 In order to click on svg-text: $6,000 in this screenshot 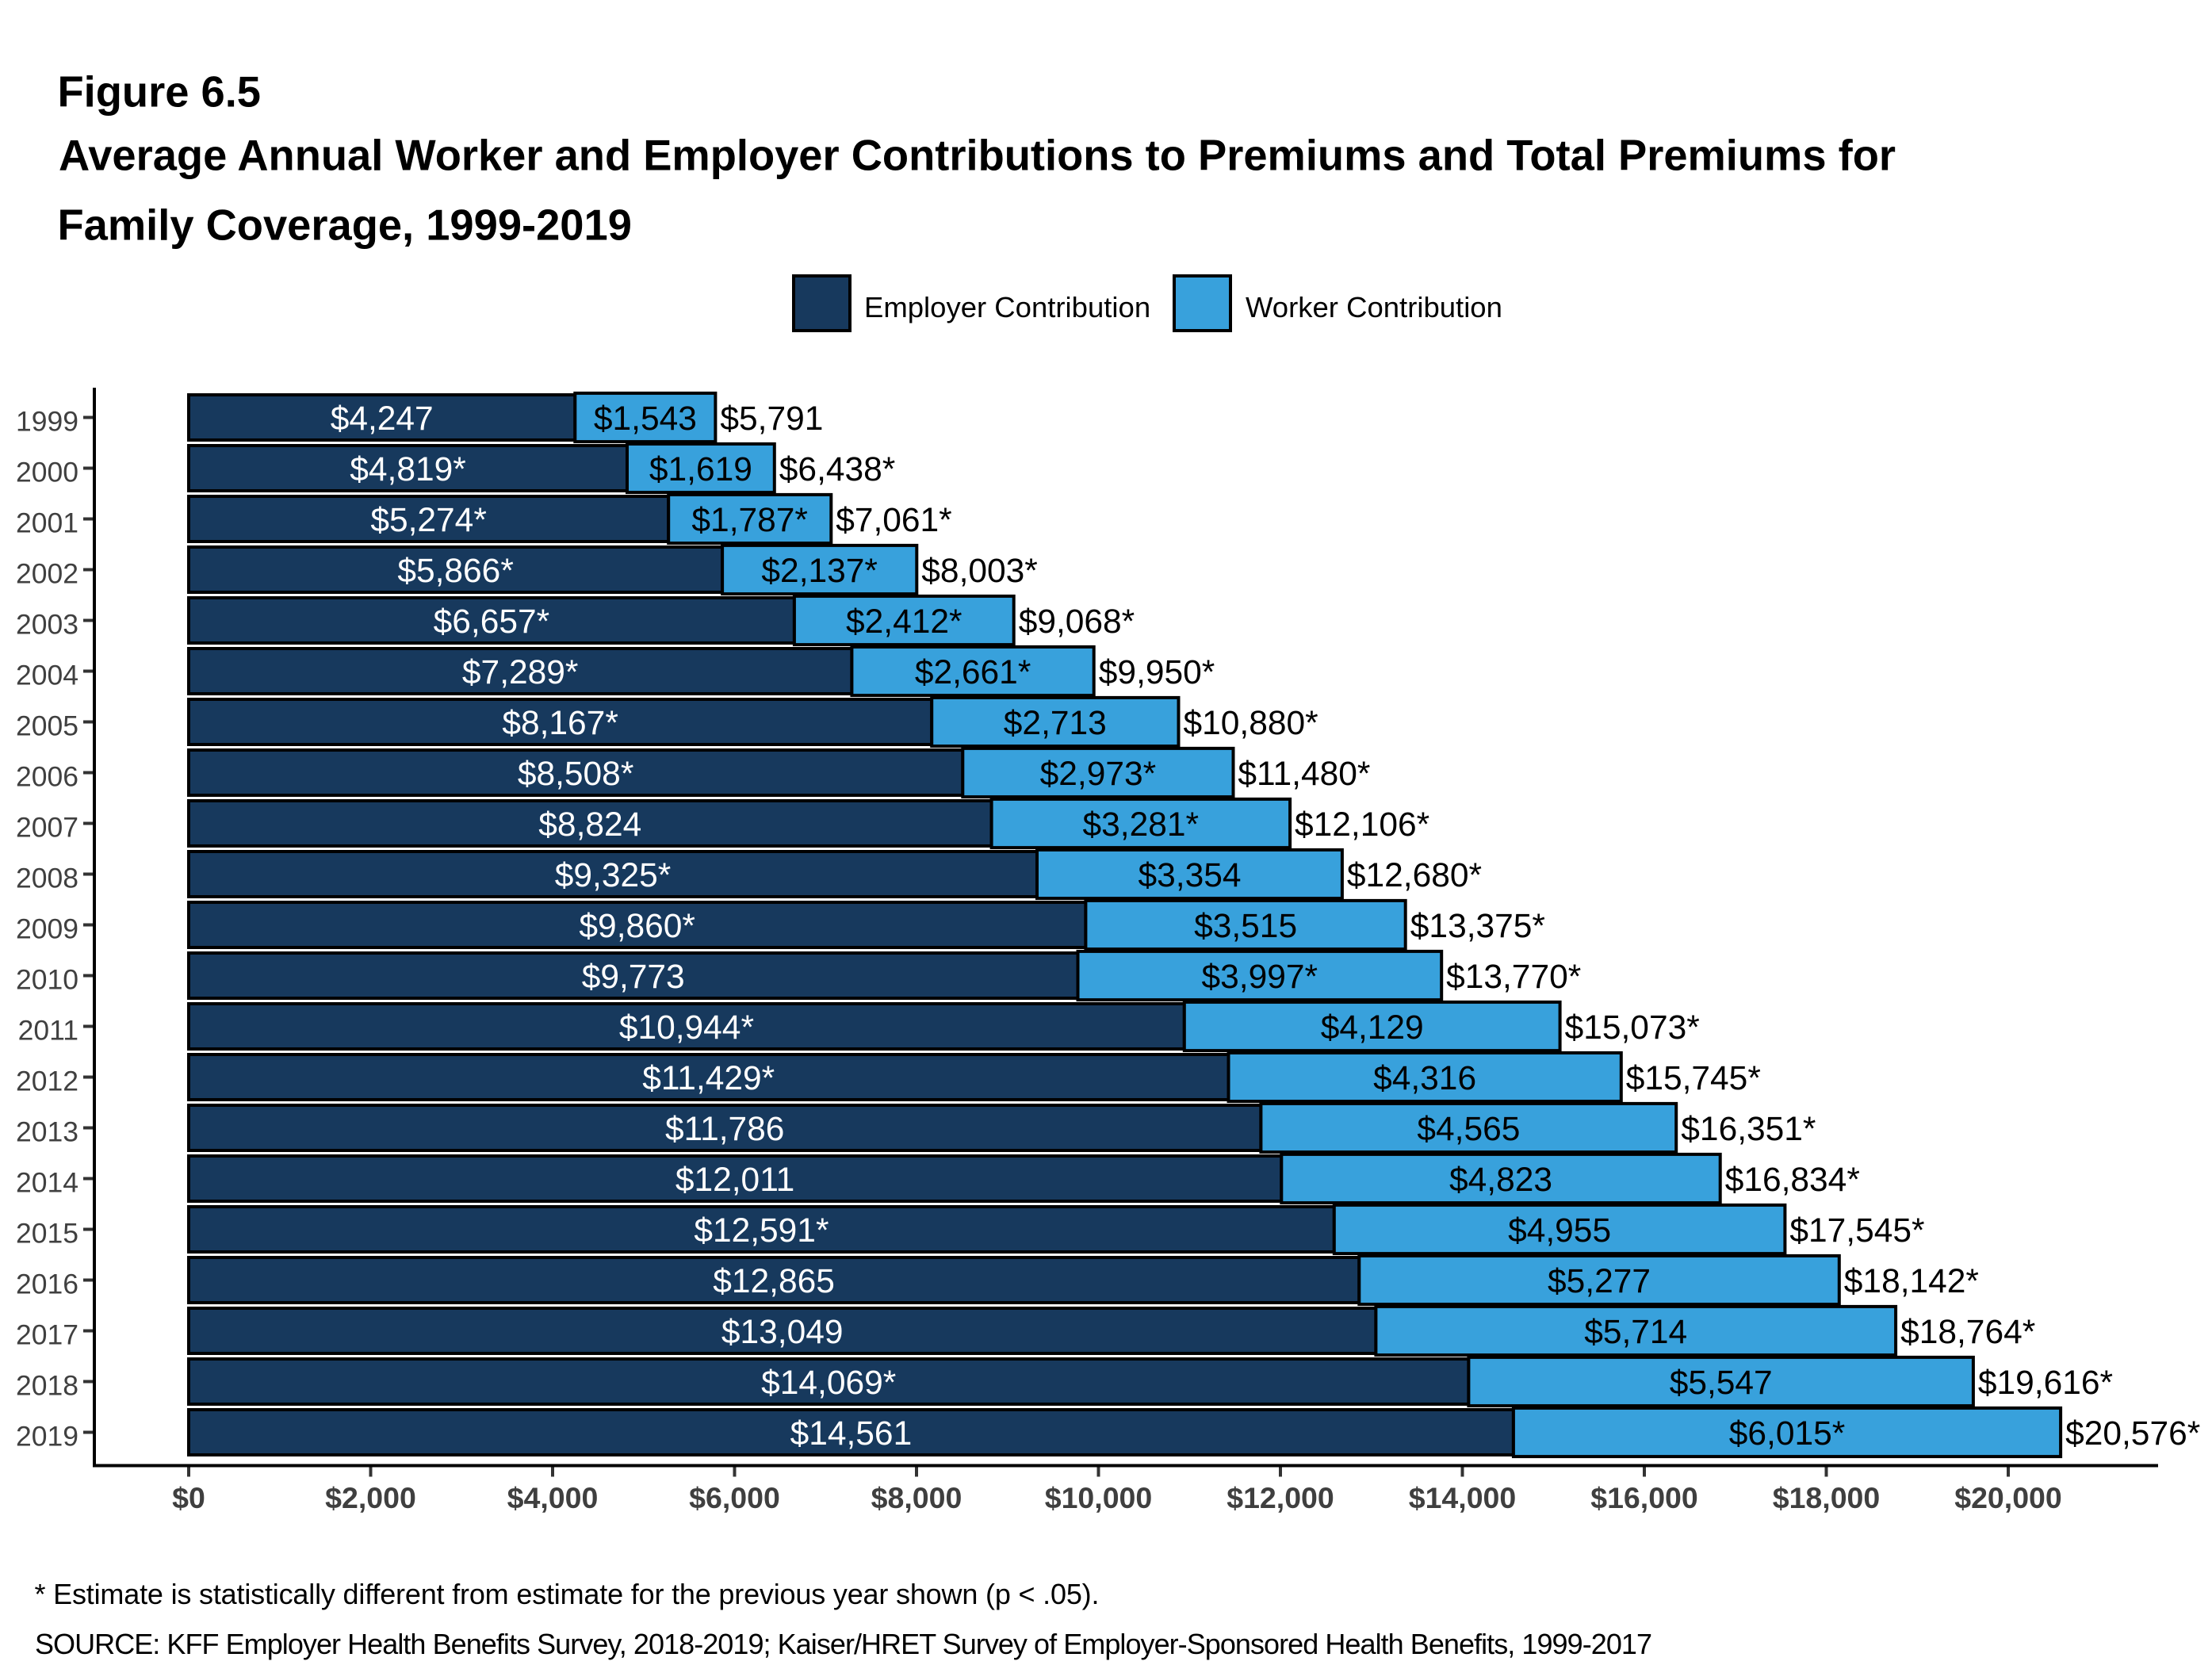, I will do `click(734, 1497)`.